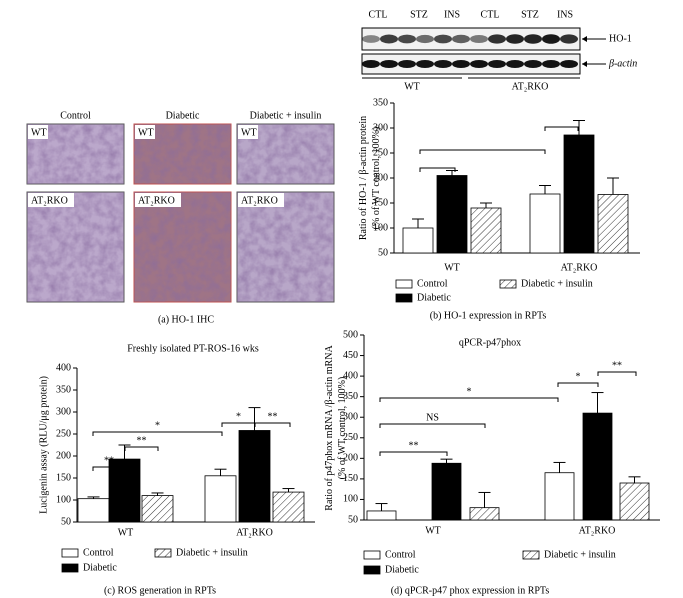 The width and height of the screenshot is (683, 598). I want to click on y-tick-label: 450, so click(350, 355).